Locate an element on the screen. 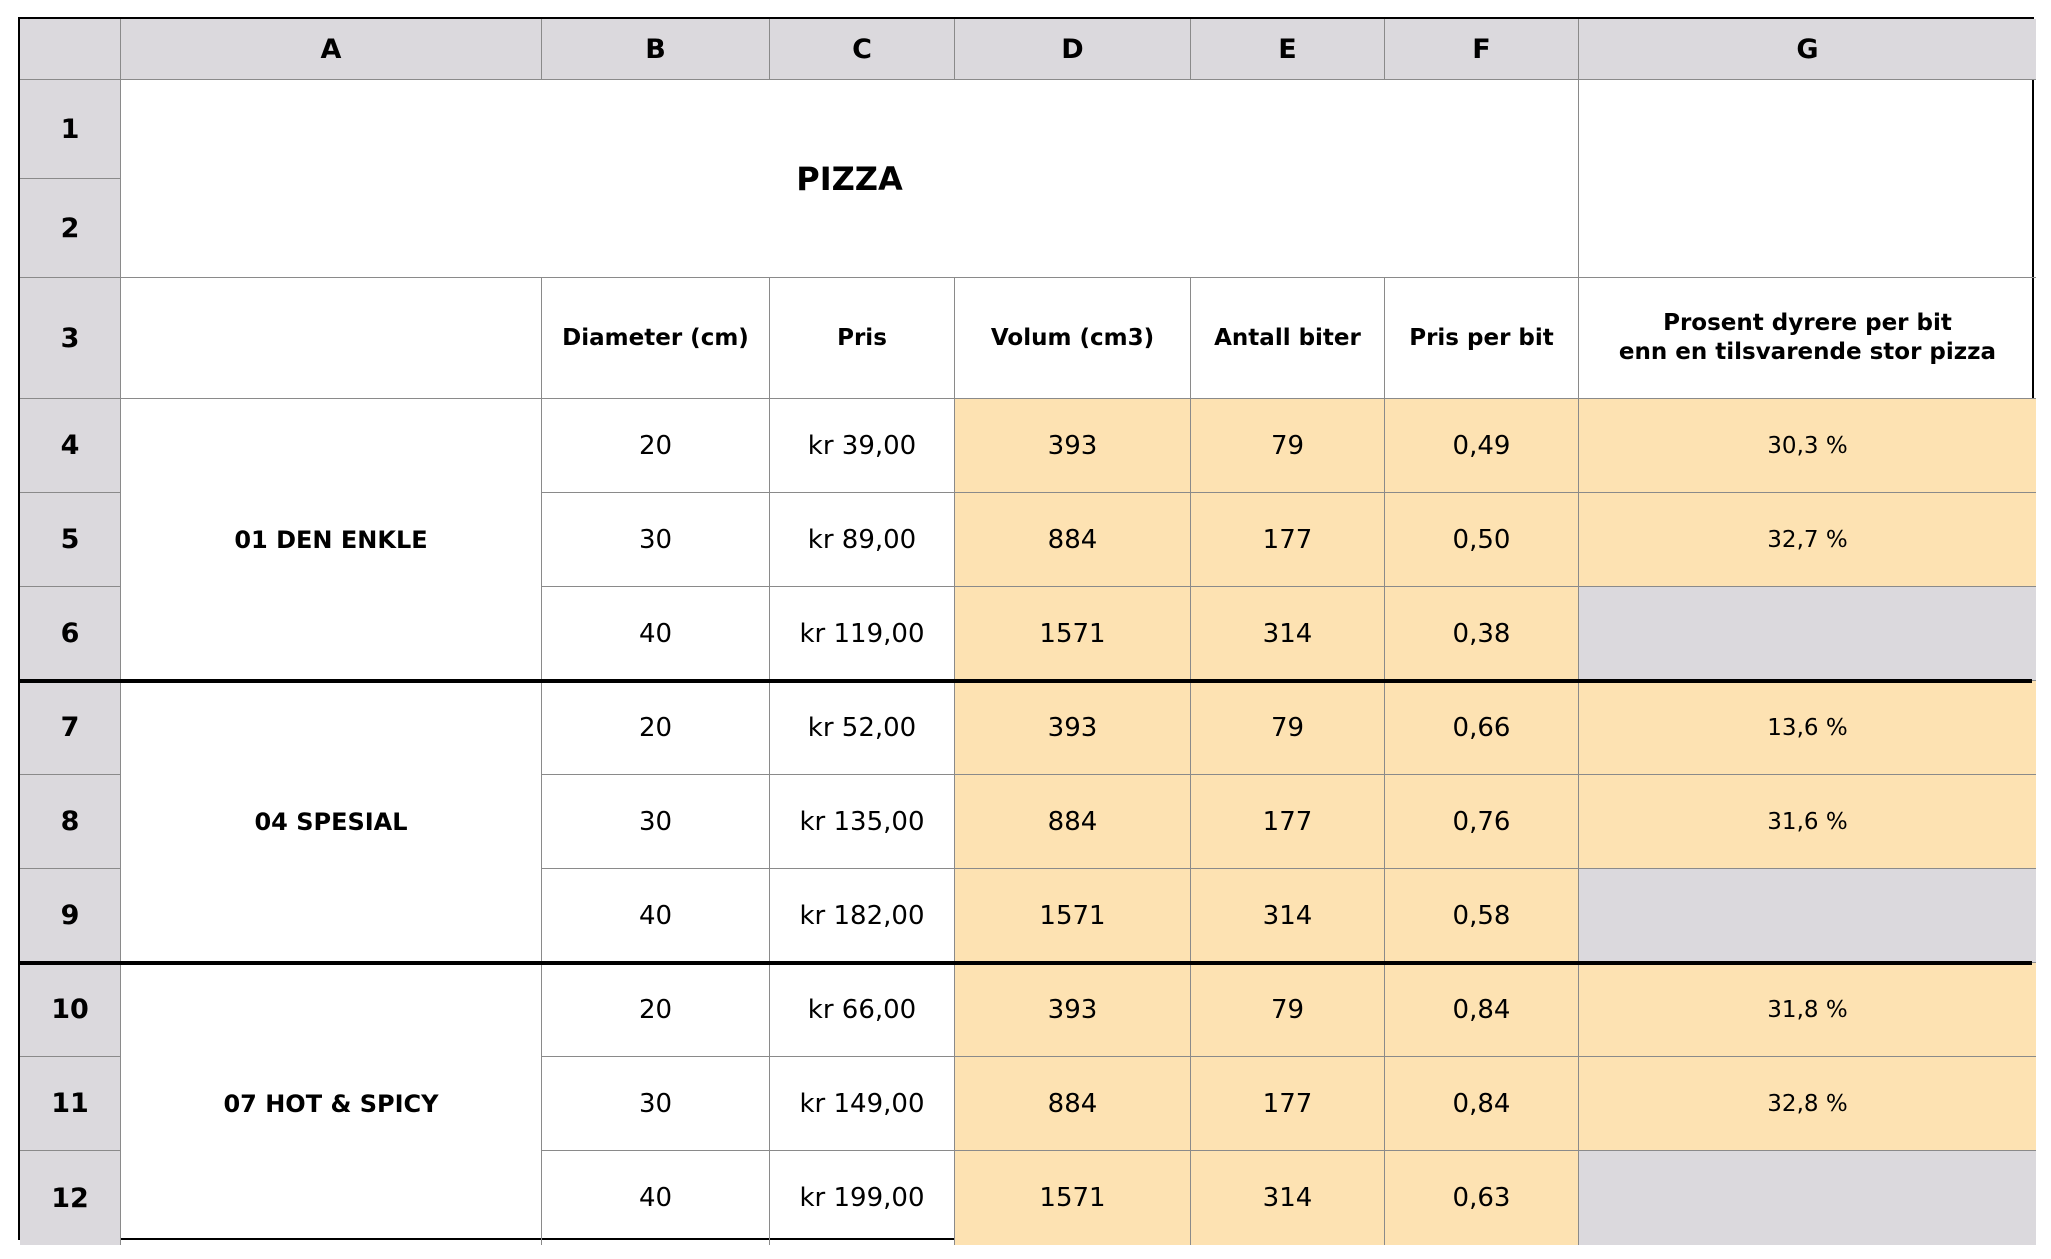 The height and width of the screenshot is (1259, 2051). group-name-cell: 07 HOT & SPICY is located at coordinates (331, 1104).